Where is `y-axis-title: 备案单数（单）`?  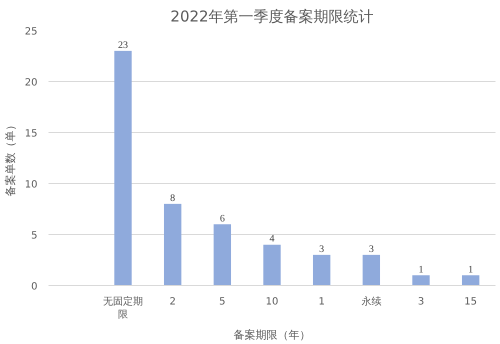 y-axis-title: 备案单数（单） is located at coordinates (10, 158).